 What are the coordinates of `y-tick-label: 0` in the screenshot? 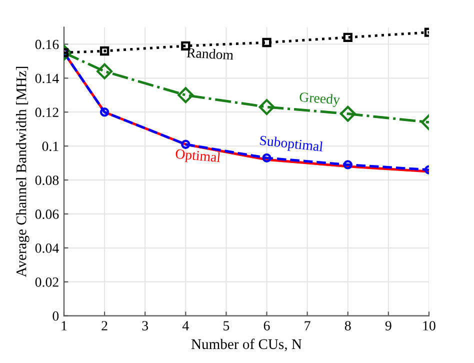 It's located at (55, 316).